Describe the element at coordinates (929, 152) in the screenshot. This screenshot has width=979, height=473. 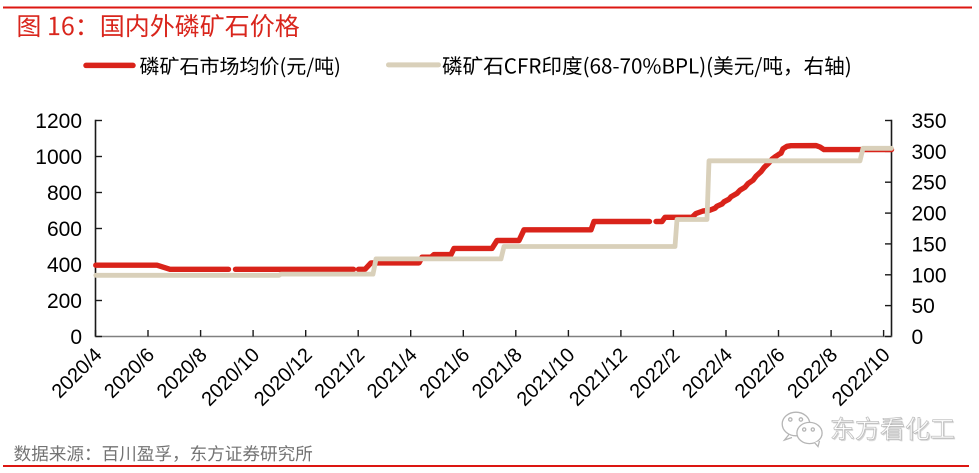
I see `svg-text: 300` at that location.